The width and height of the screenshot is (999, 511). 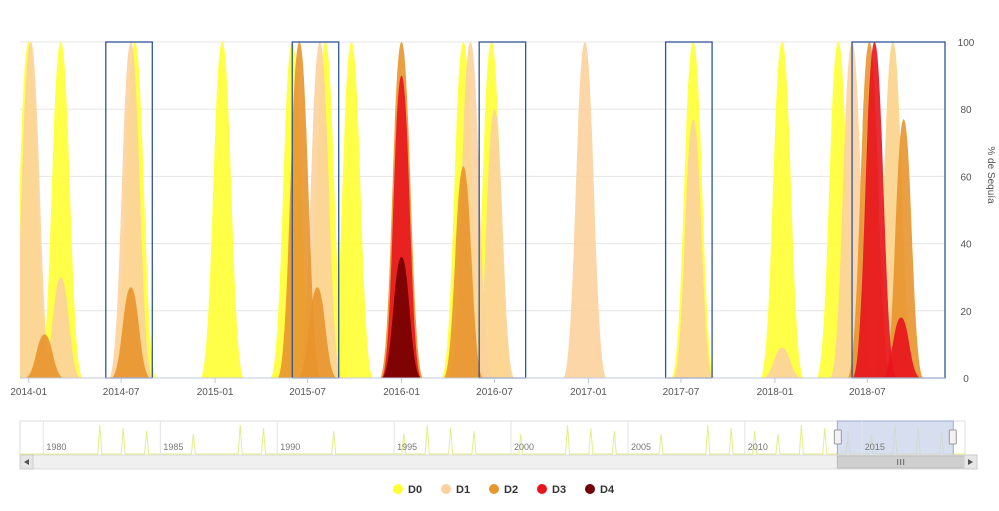 I want to click on legend-item-d2: D2, so click(x=503, y=490).